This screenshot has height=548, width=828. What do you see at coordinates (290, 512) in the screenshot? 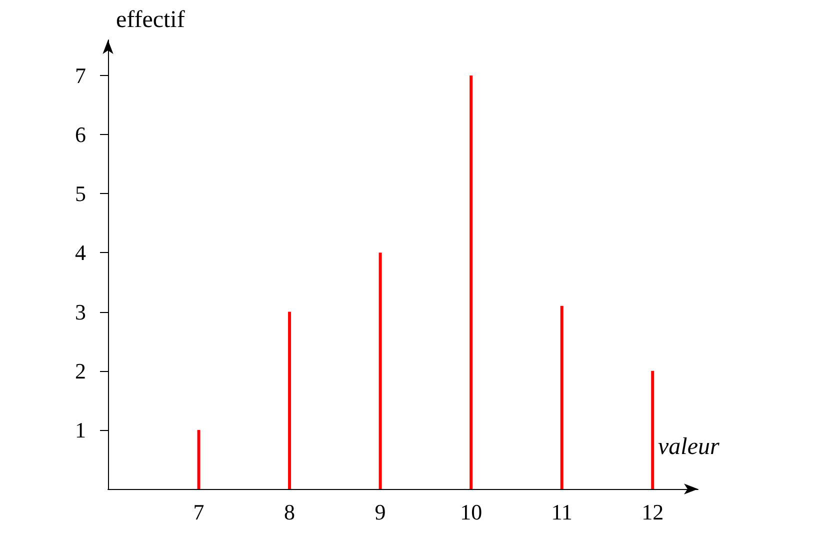
I see `x-tick-label: 8` at bounding box center [290, 512].